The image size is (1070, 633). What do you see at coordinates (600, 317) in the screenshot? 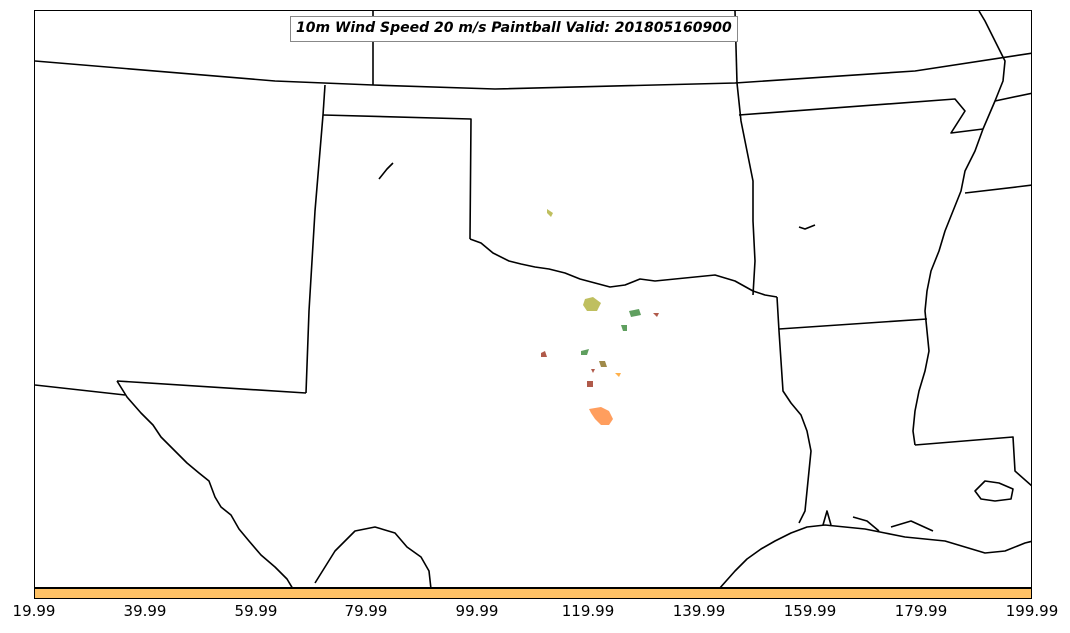
I see `paintball-blobs` at bounding box center [600, 317].